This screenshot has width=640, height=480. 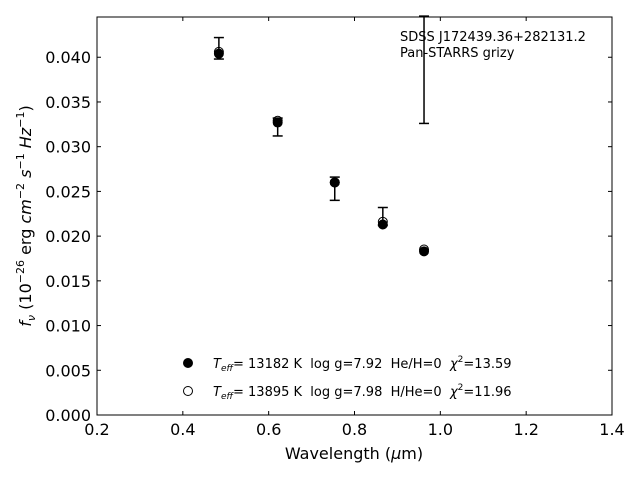 What do you see at coordinates (182, 429) in the screenshot?
I see `x-tick-label: 0.4` at bounding box center [182, 429].